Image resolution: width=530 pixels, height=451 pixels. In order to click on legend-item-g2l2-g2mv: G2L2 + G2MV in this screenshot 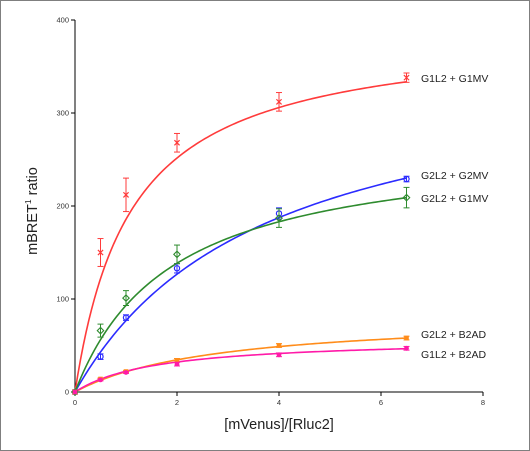, I will do `click(454, 176)`.